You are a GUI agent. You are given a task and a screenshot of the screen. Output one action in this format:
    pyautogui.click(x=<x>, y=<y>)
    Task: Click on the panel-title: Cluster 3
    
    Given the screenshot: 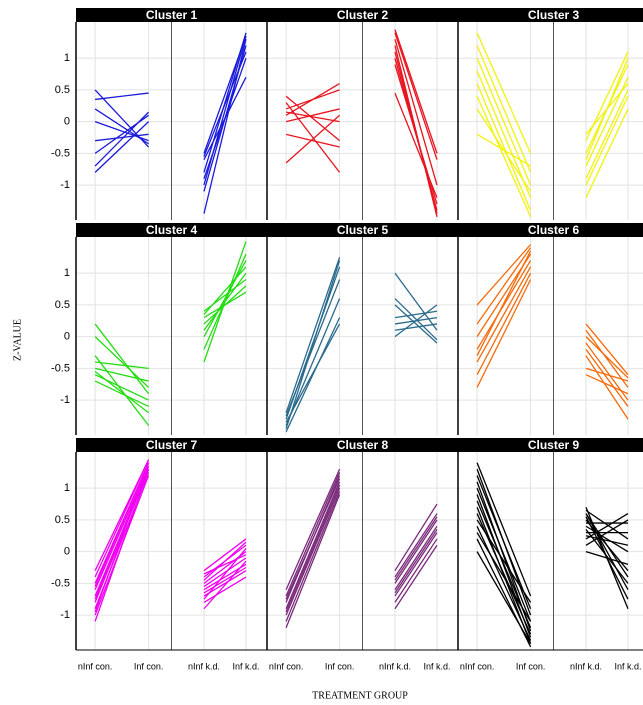 What is the action you would take?
    pyautogui.click(x=554, y=15)
    